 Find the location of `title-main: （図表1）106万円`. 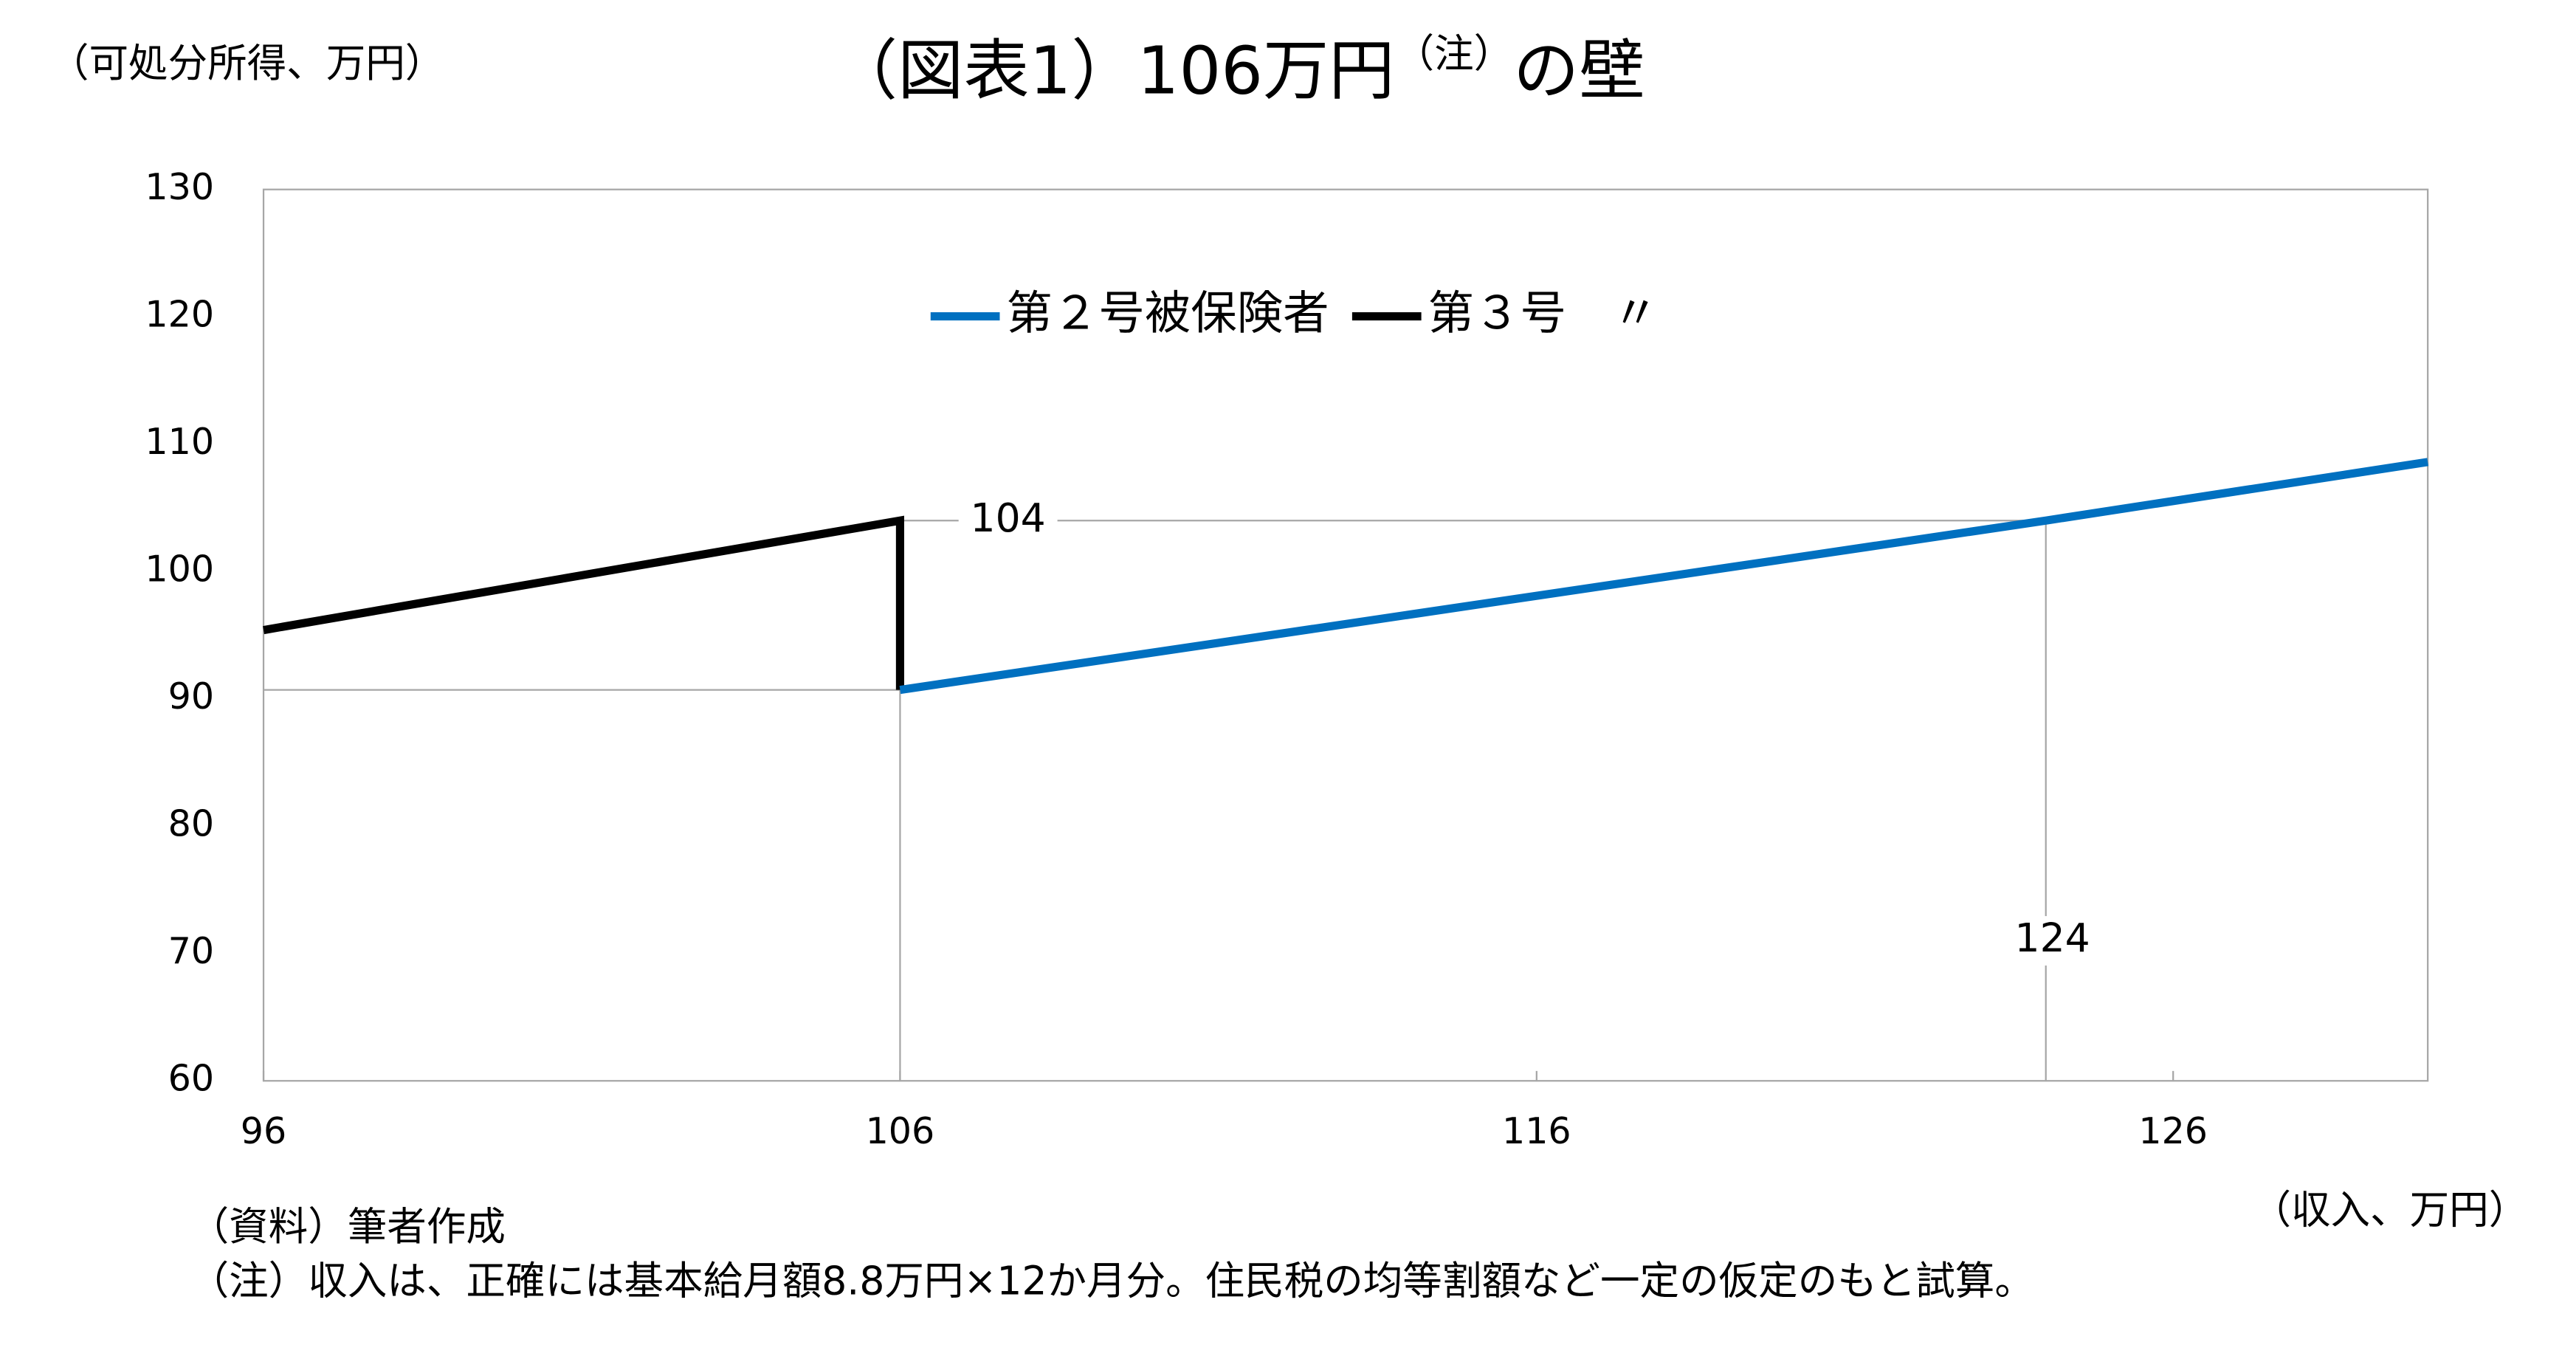

title-main: （図表1）106万円 is located at coordinates (1113, 71).